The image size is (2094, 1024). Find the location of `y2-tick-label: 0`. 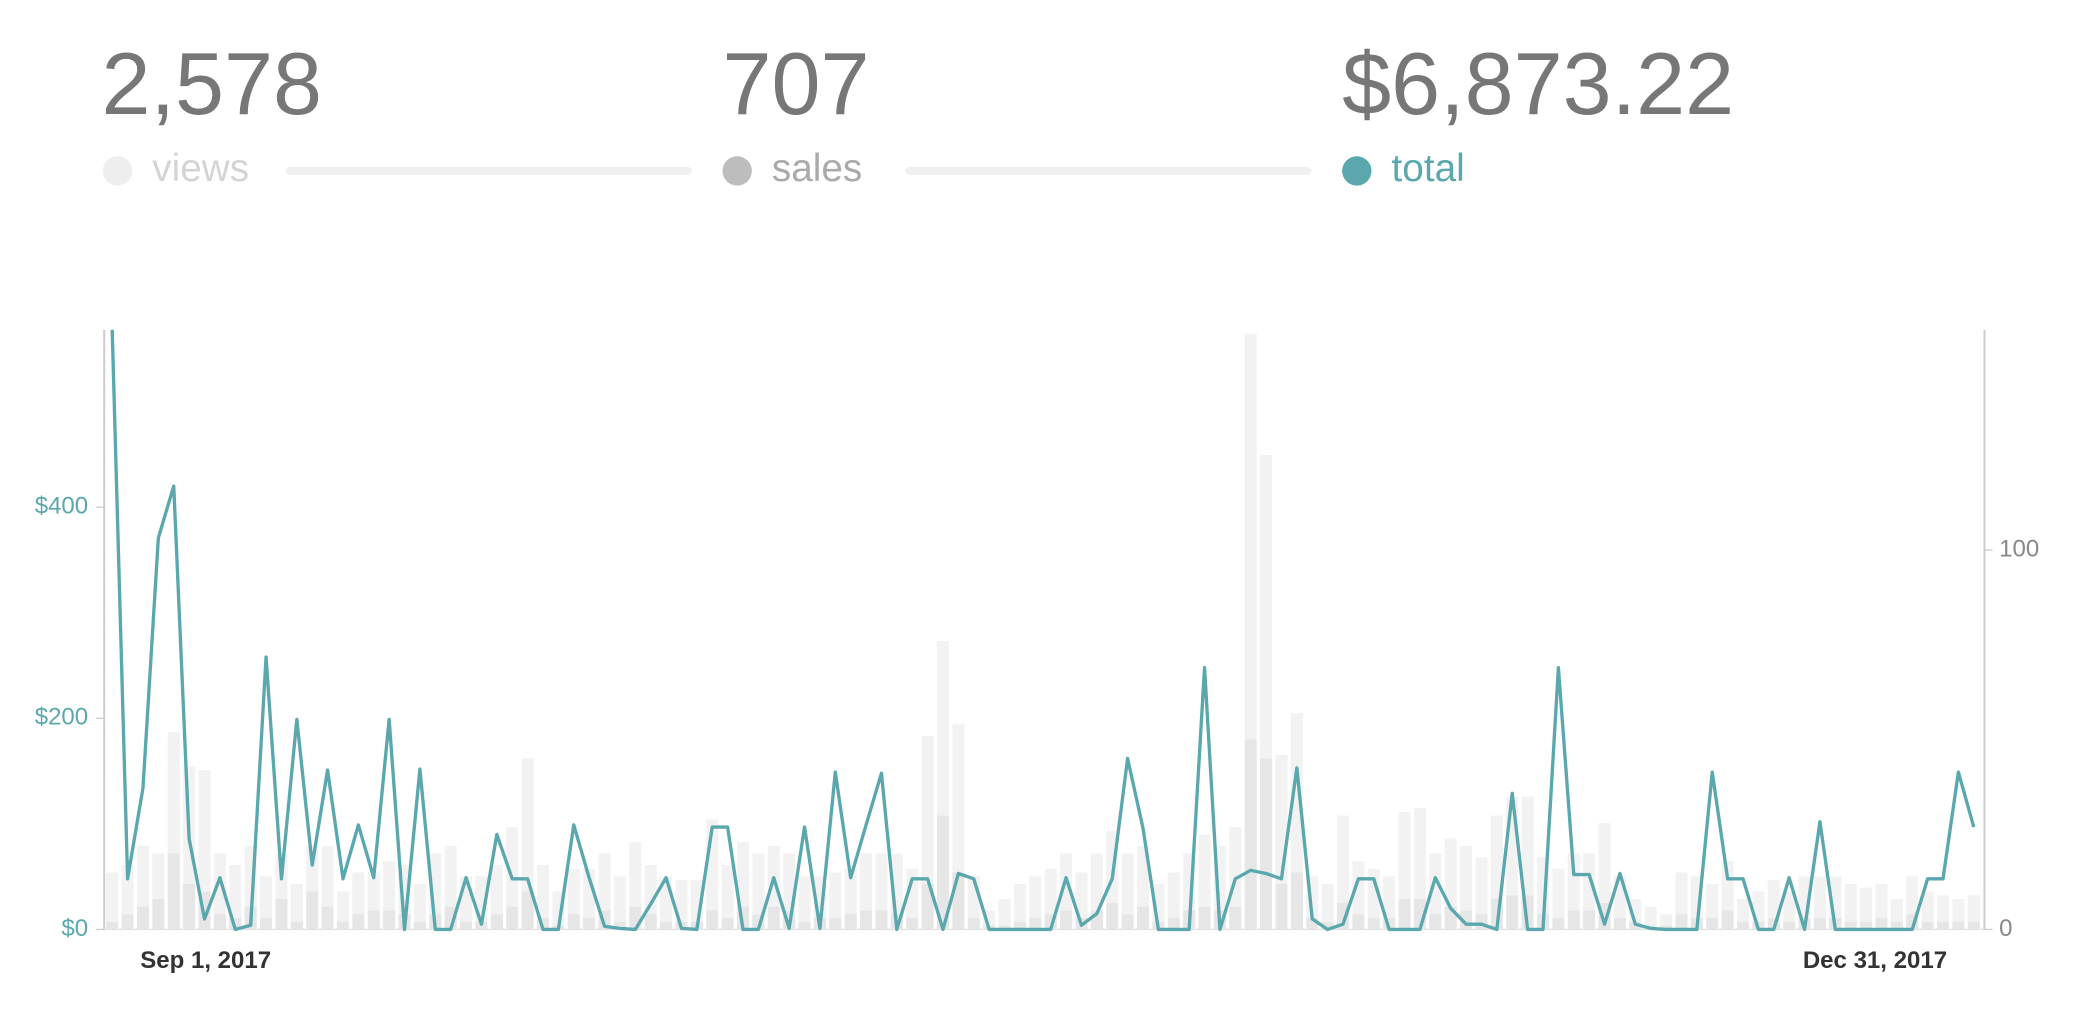

y2-tick-label: 0 is located at coordinates (2005, 928).